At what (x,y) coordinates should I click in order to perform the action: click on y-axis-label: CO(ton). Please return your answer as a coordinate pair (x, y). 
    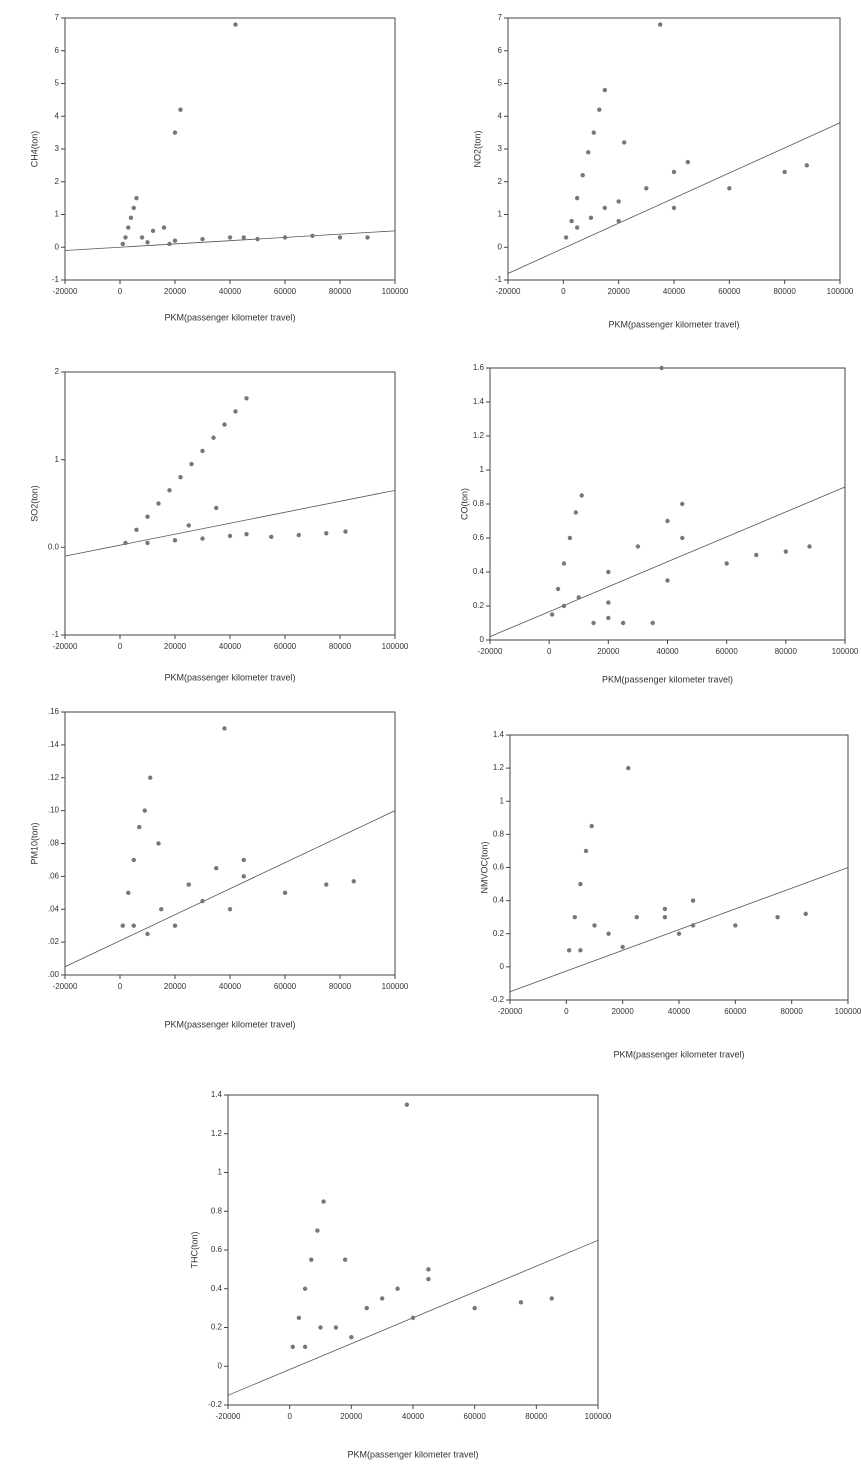
    Looking at the image, I should click on (464, 504).